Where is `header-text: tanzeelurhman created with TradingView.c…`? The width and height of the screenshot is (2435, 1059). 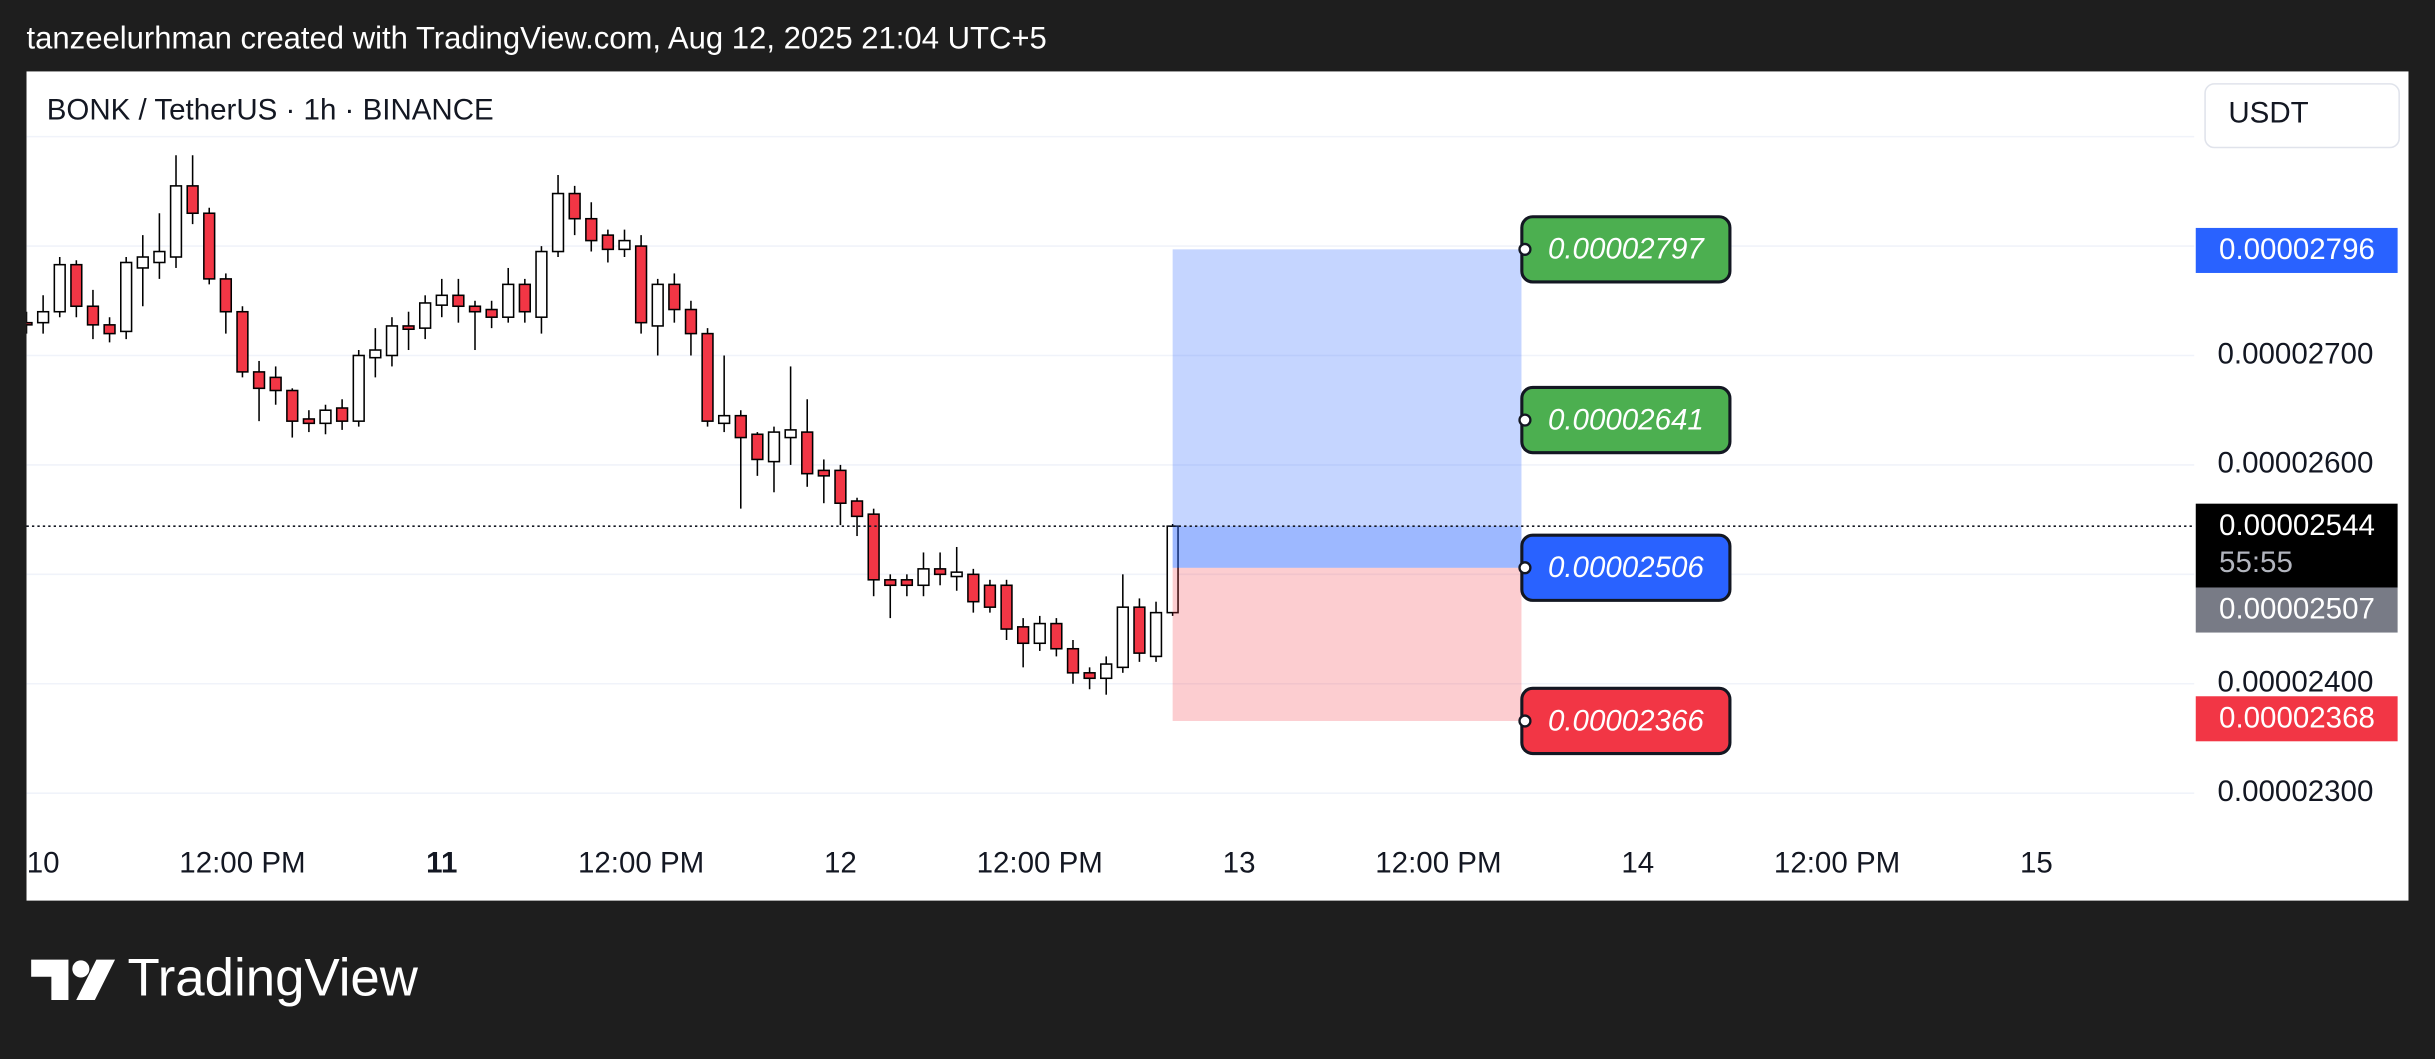 header-text: tanzeelurhman created with TradingView.c… is located at coordinates (537, 38).